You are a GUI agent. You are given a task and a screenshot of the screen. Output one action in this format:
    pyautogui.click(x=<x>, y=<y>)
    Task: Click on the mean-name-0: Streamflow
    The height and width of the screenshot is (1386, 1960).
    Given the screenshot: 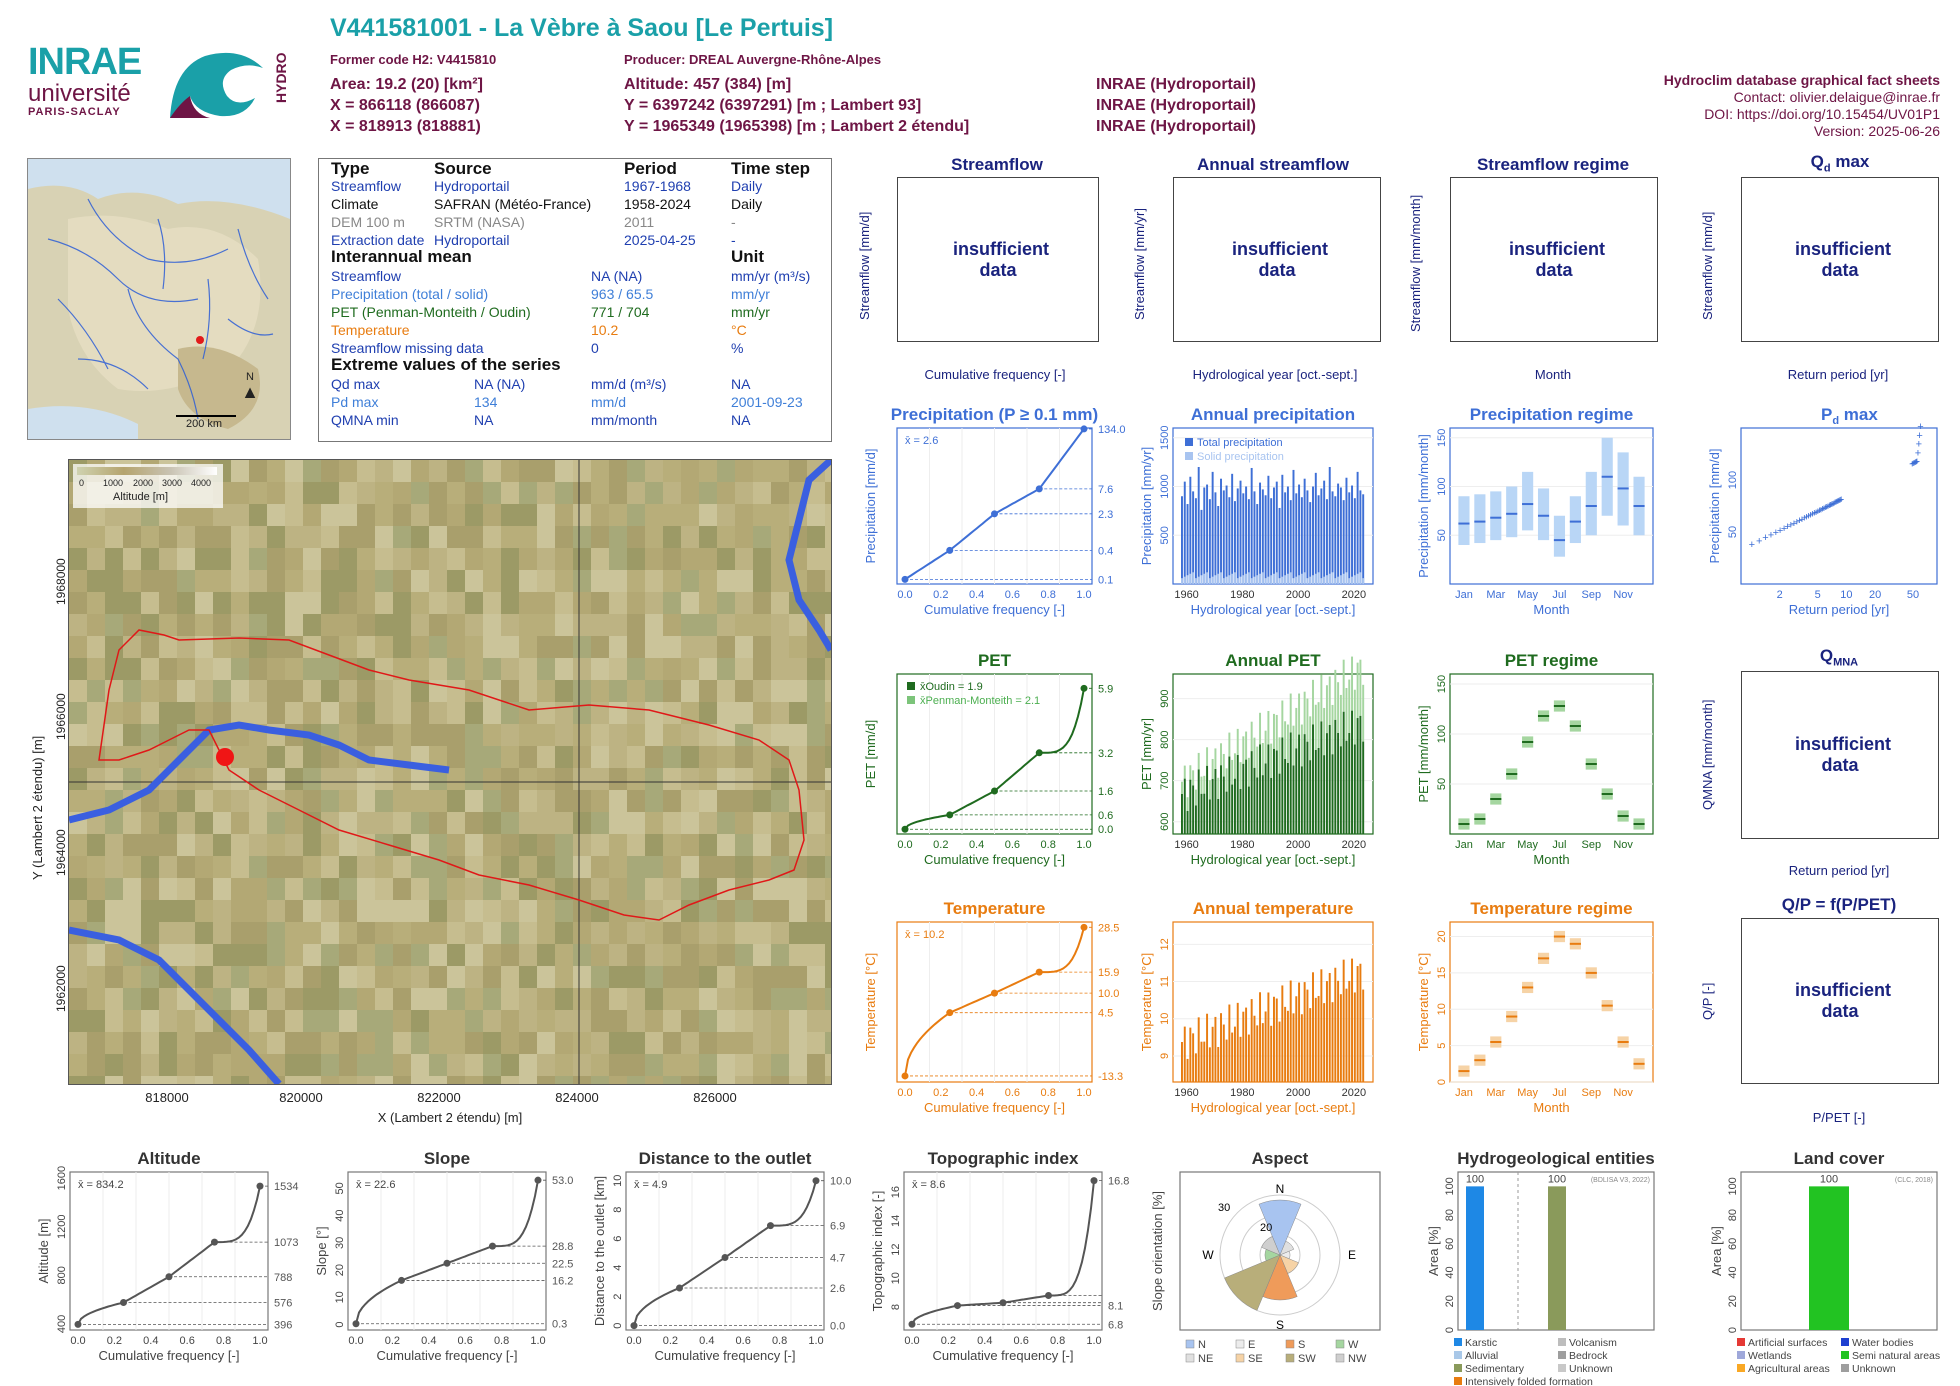 What is the action you would take?
    pyautogui.click(x=366, y=276)
    